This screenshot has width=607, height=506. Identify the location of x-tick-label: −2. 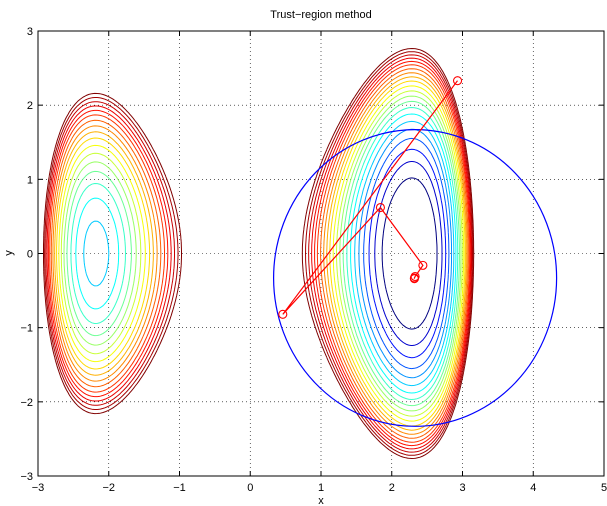
(108, 488).